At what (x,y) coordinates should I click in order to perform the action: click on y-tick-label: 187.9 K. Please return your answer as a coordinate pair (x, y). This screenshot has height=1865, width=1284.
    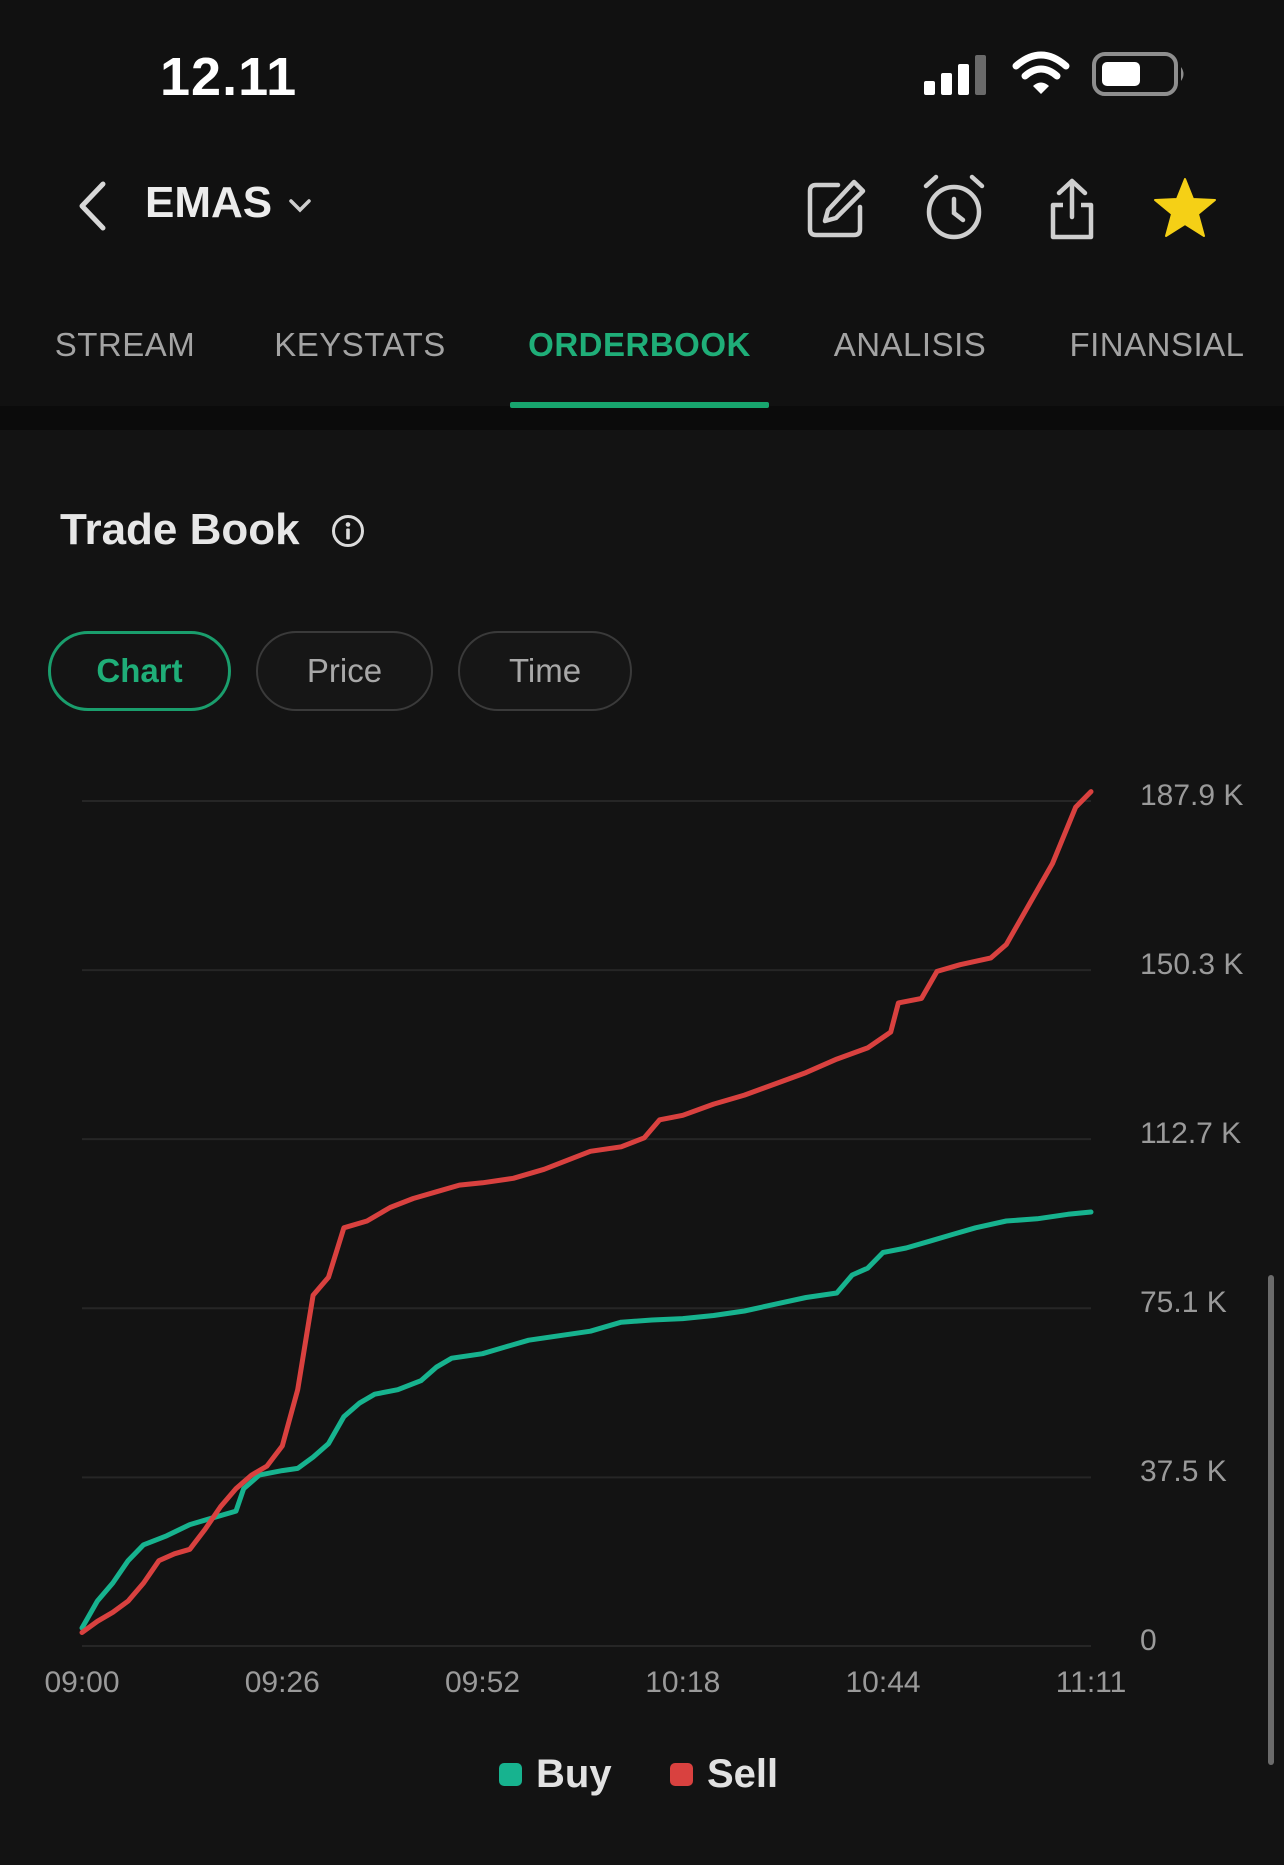
    Looking at the image, I should click on (1192, 795).